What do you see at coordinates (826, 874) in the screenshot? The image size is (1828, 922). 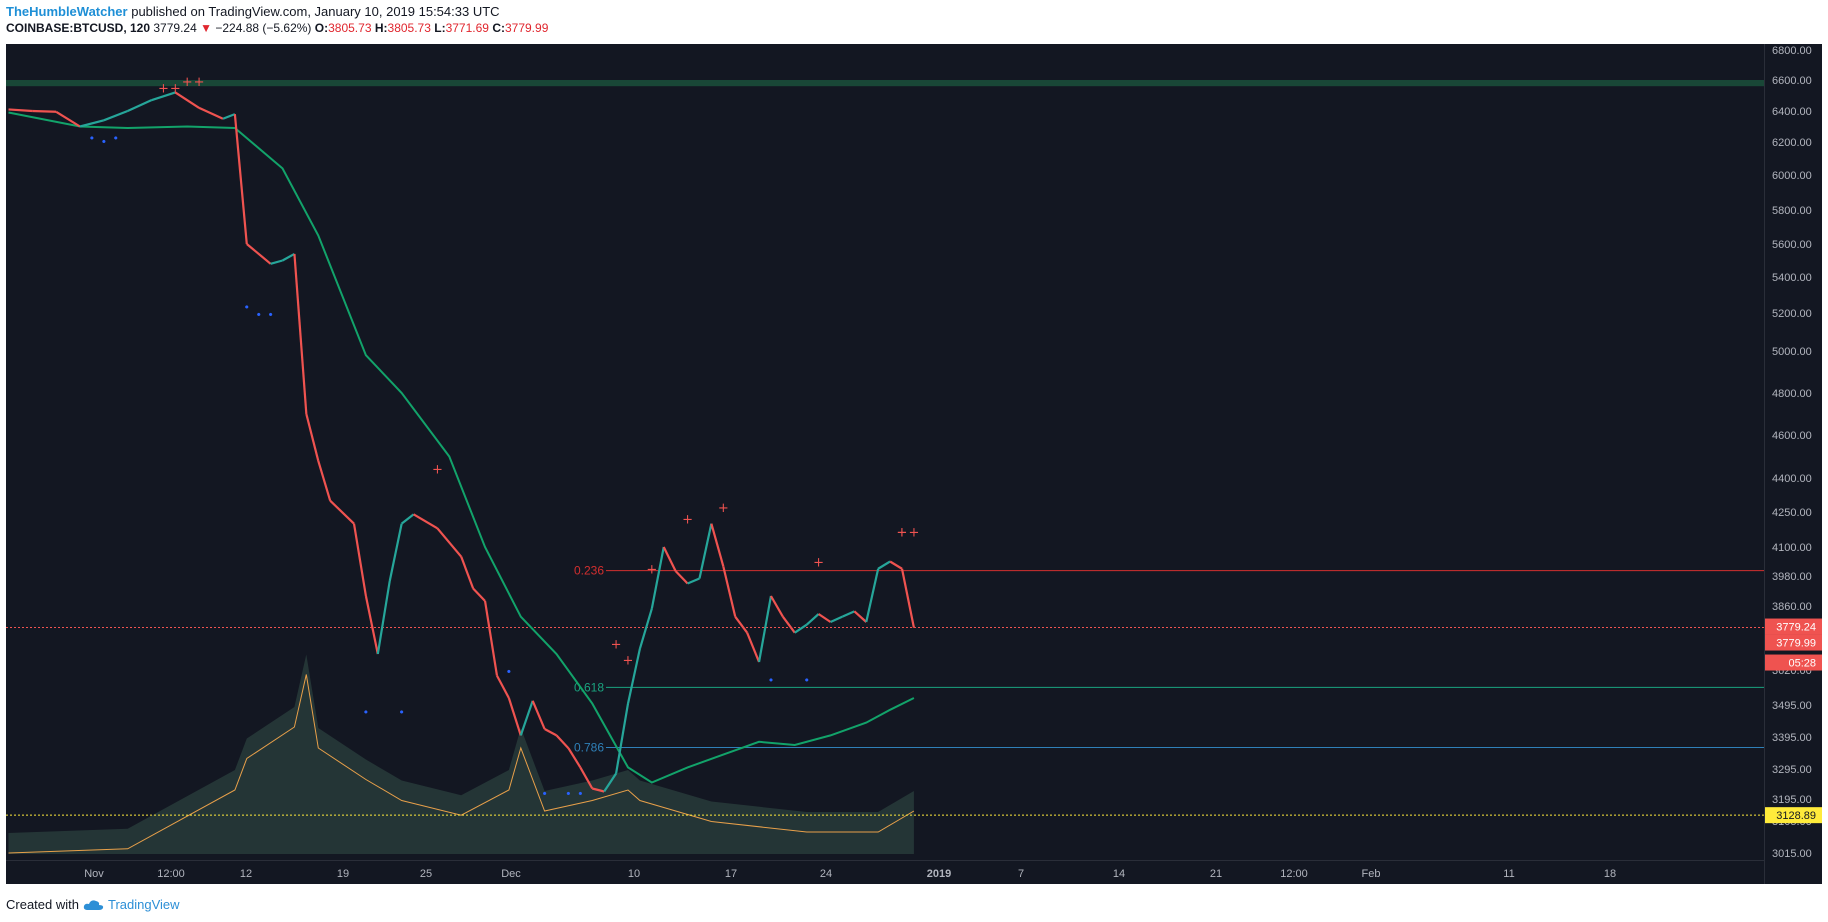 I see `x-tick-label: 24` at bounding box center [826, 874].